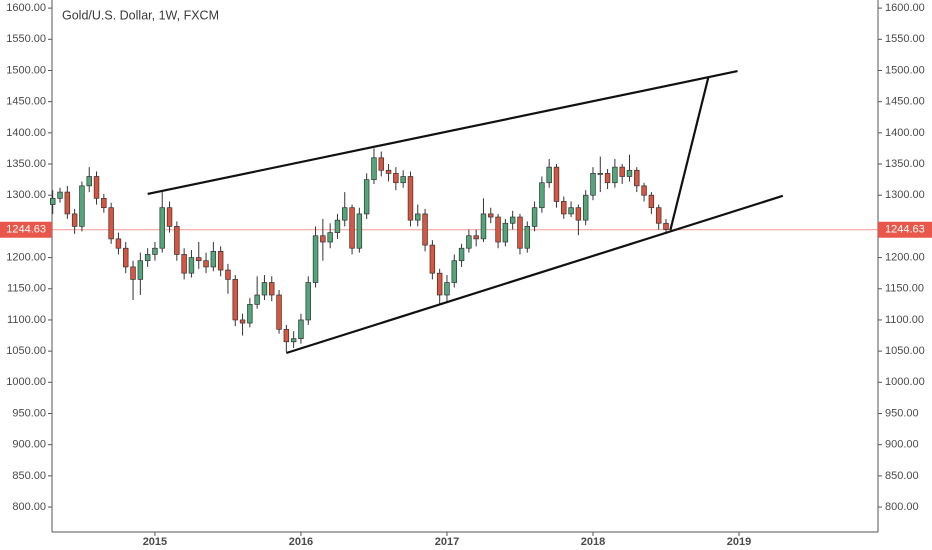 The image size is (932, 550). What do you see at coordinates (593, 542) in the screenshot?
I see `x-tick-label: 2018` at bounding box center [593, 542].